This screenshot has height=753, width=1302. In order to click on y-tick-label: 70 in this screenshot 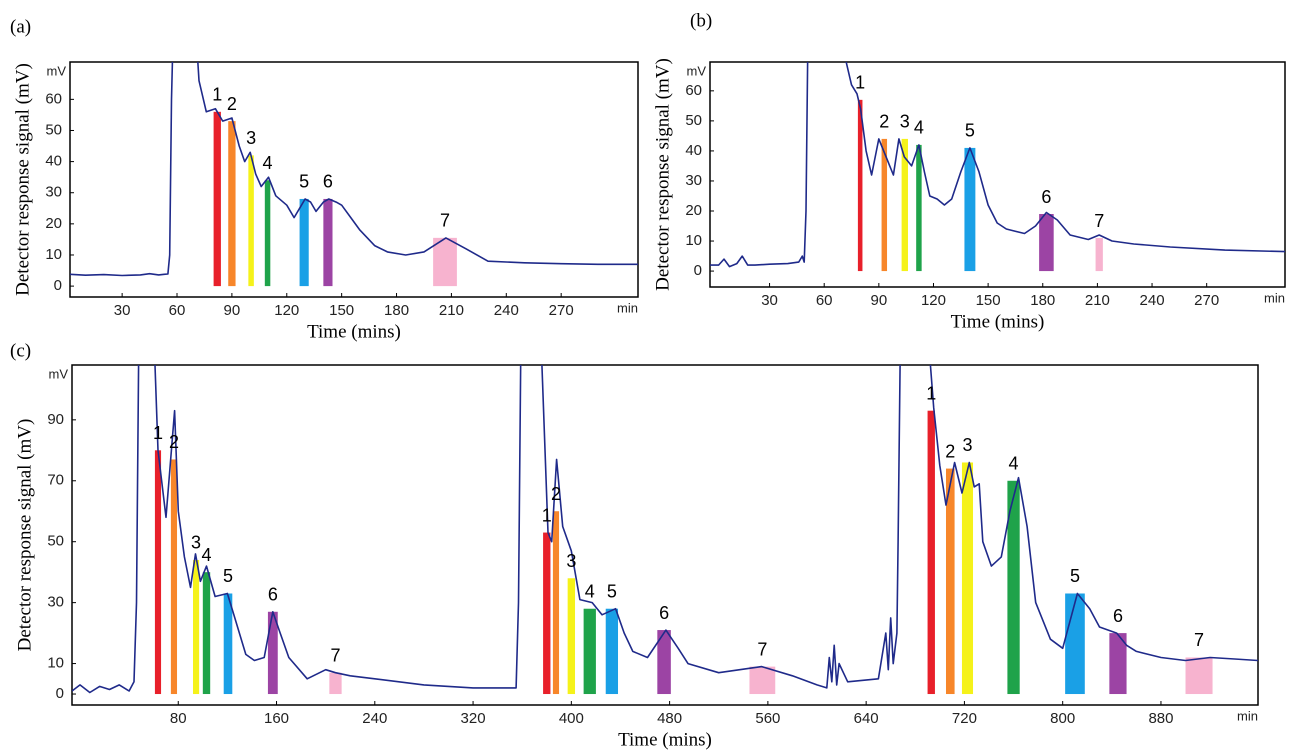, I will do `click(55, 480)`.